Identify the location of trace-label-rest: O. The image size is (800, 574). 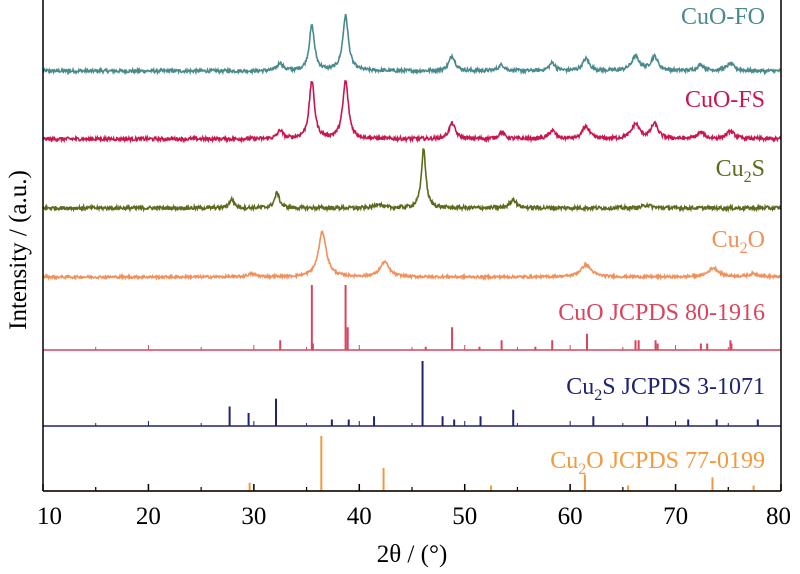
(756, 240).